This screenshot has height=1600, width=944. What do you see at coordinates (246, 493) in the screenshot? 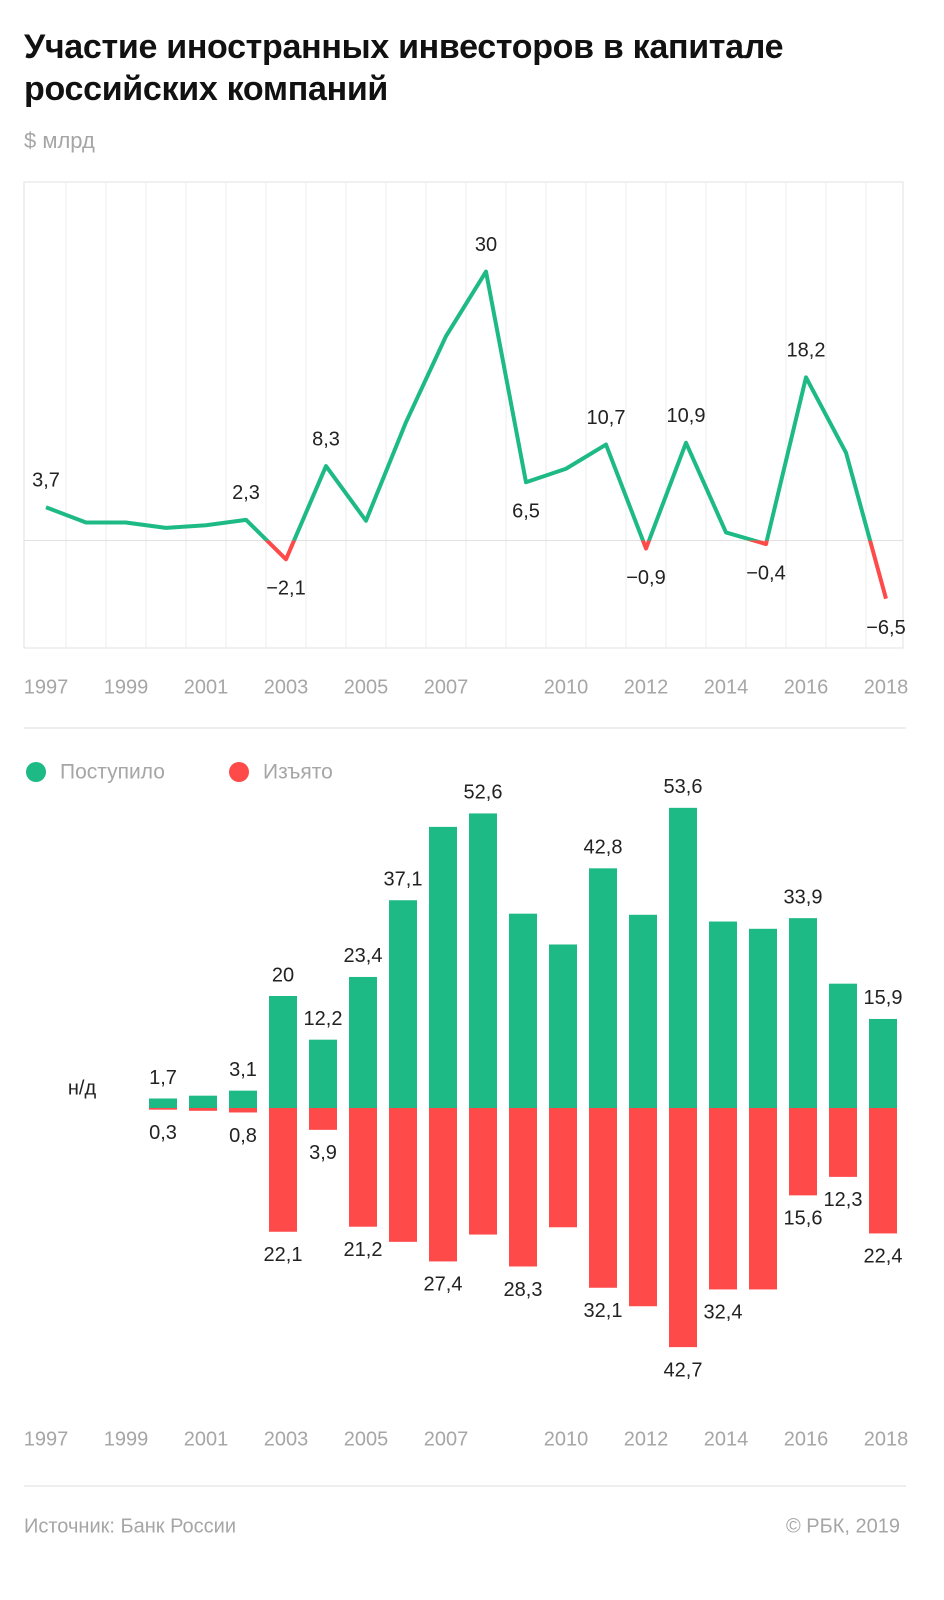
I see `value-label: 2,3` at bounding box center [246, 493].